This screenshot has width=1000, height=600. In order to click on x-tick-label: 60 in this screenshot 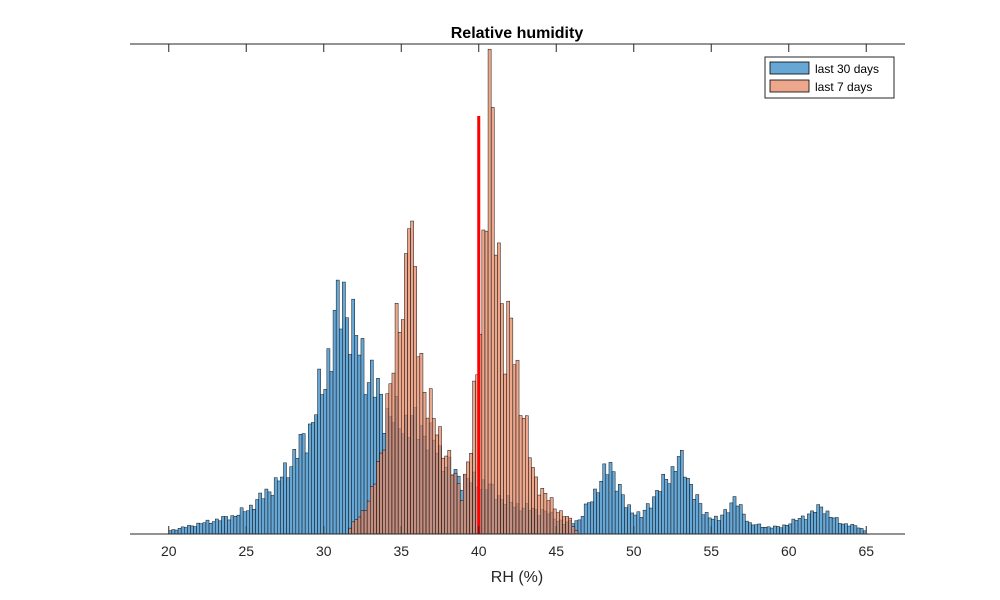, I will do `click(789, 551)`.